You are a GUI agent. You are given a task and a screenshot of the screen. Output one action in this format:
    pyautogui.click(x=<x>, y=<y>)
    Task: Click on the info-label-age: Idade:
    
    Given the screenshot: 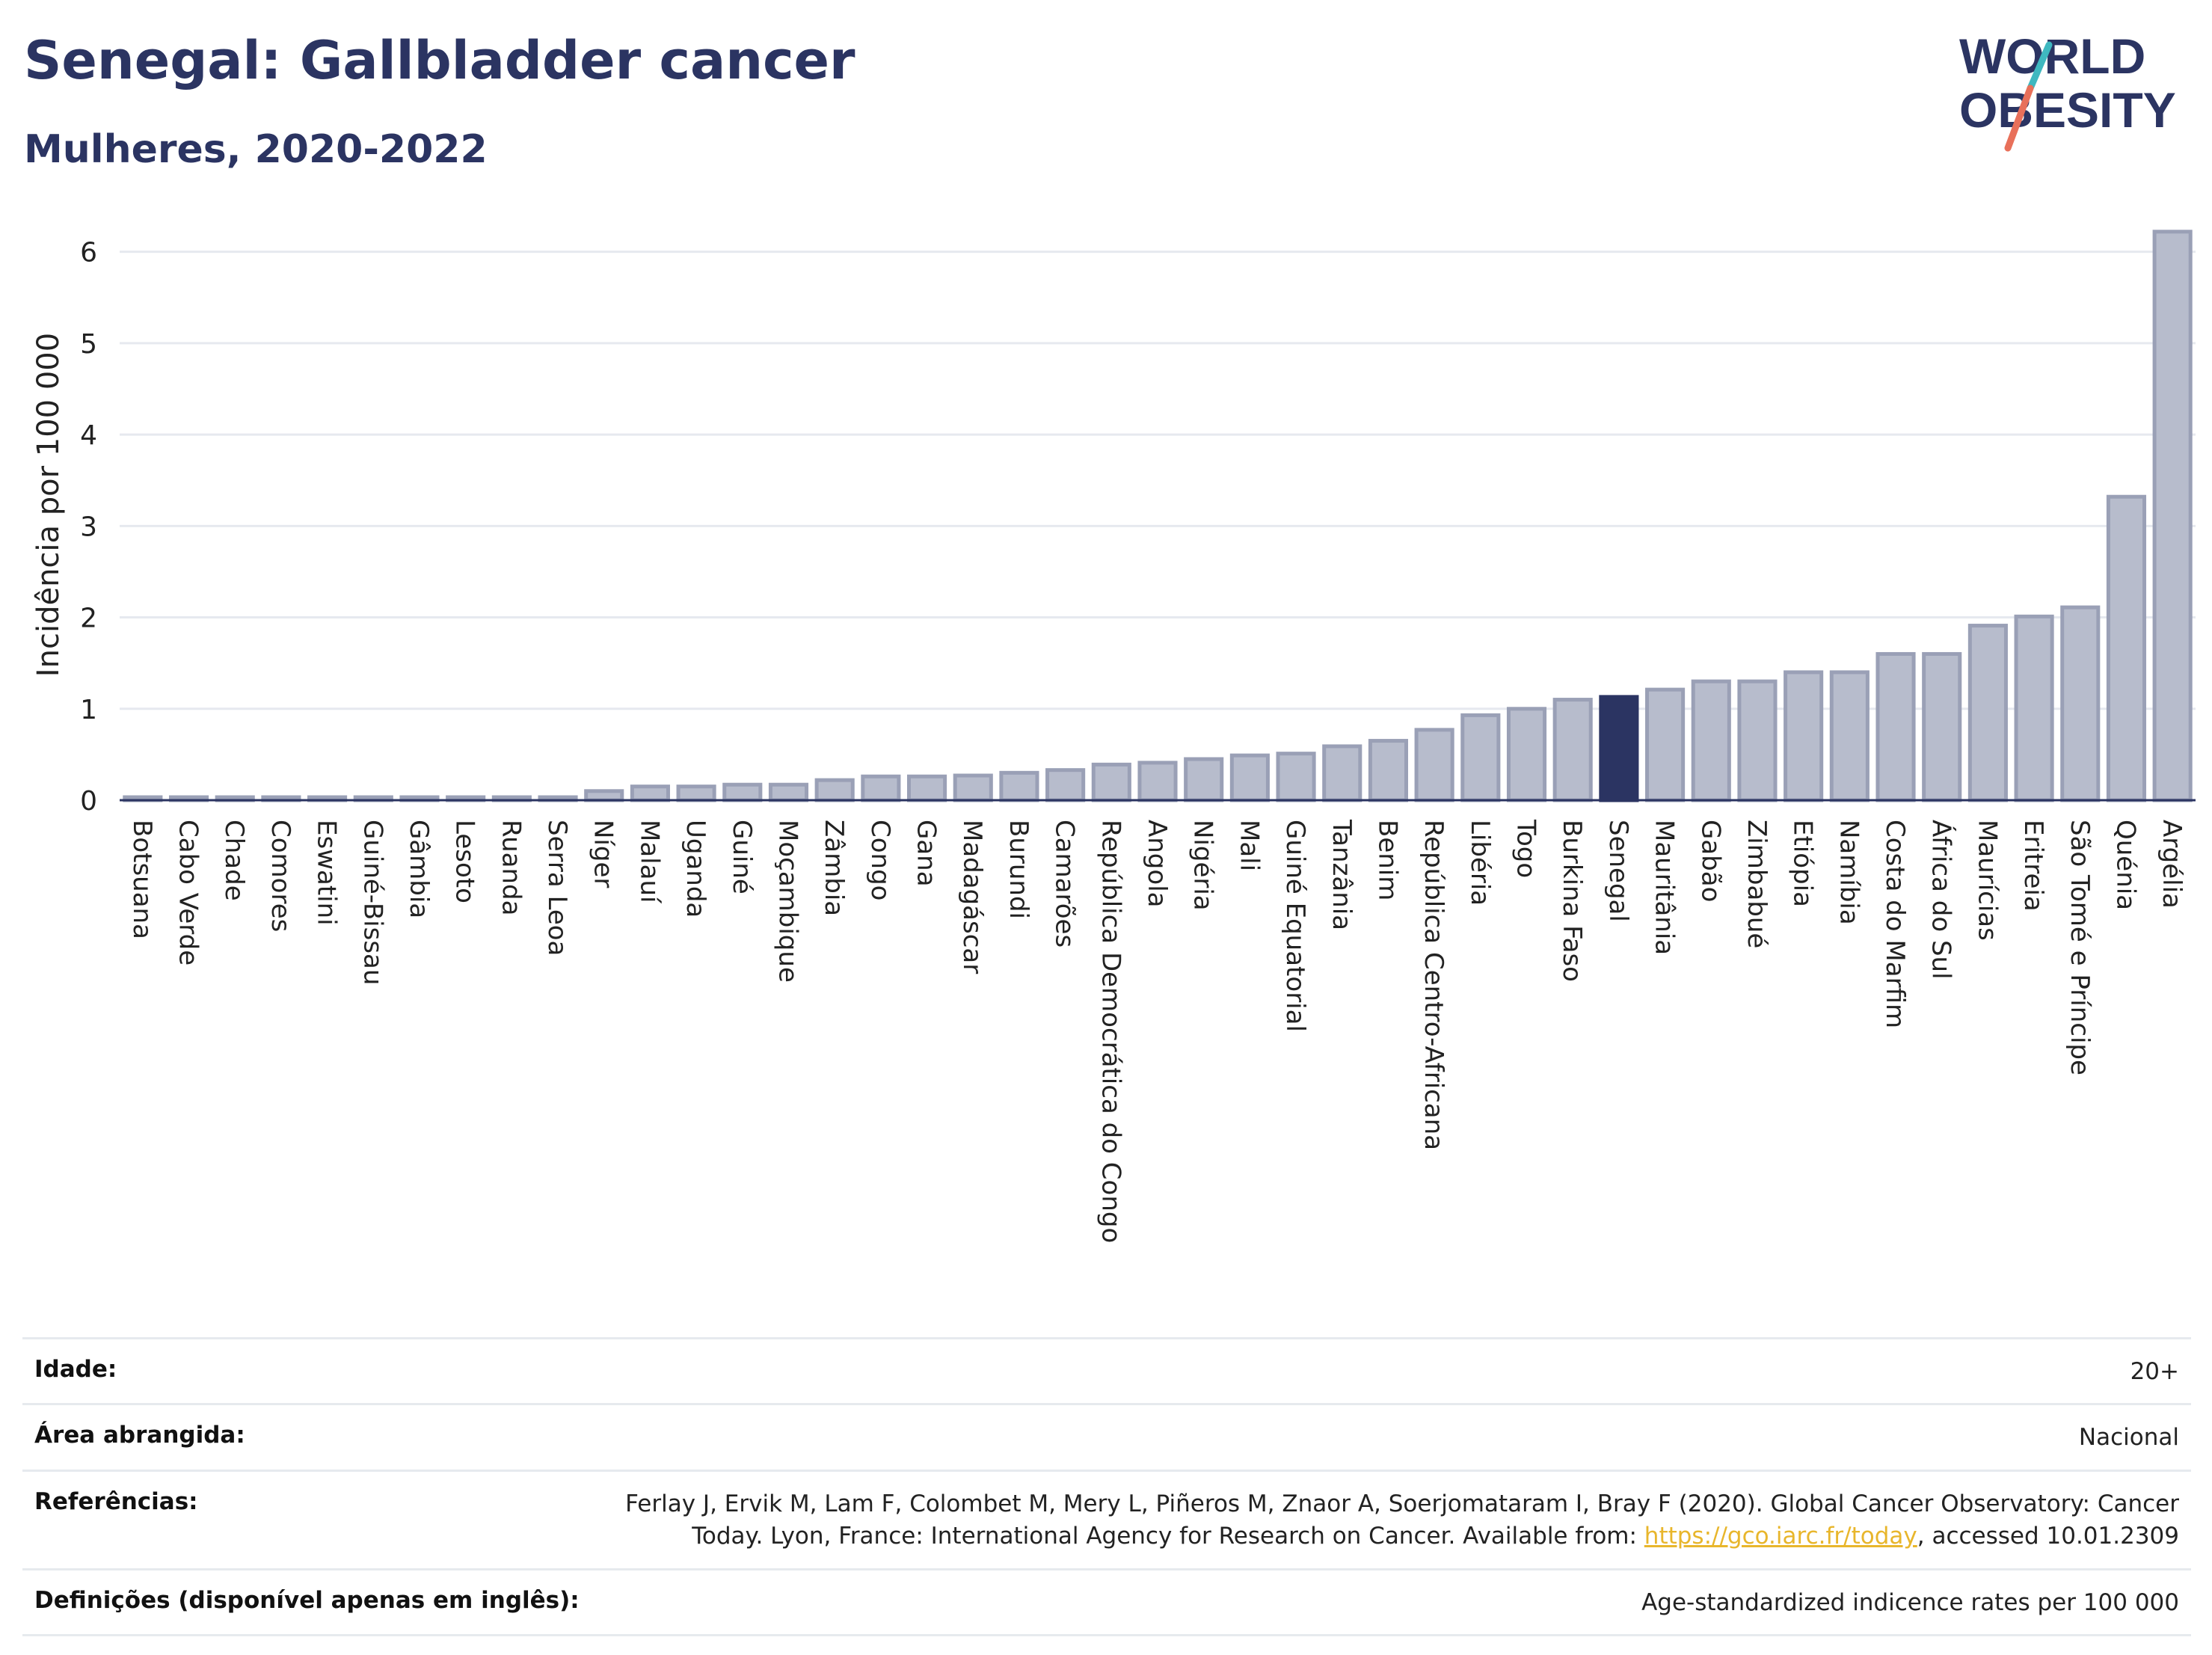 What is the action you would take?
    pyautogui.click(x=75, y=1369)
    